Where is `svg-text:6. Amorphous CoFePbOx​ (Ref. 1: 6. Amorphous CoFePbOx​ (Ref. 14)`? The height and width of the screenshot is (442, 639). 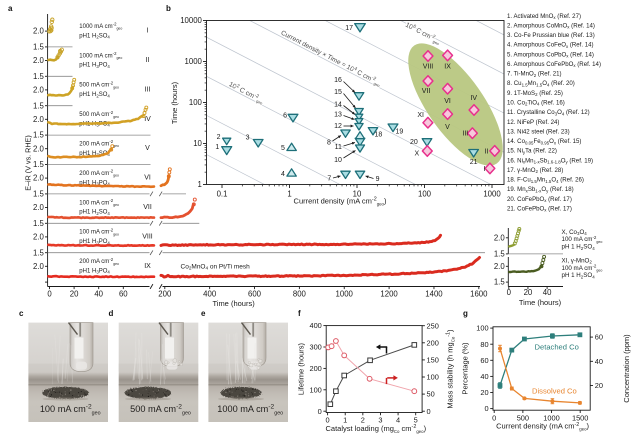
svg-text:6. Amorphous CoFePbOx​ (Ref. 1: 6. Amorphous CoFePbOx​ (Ref. 14) is located at coordinates (554, 64).